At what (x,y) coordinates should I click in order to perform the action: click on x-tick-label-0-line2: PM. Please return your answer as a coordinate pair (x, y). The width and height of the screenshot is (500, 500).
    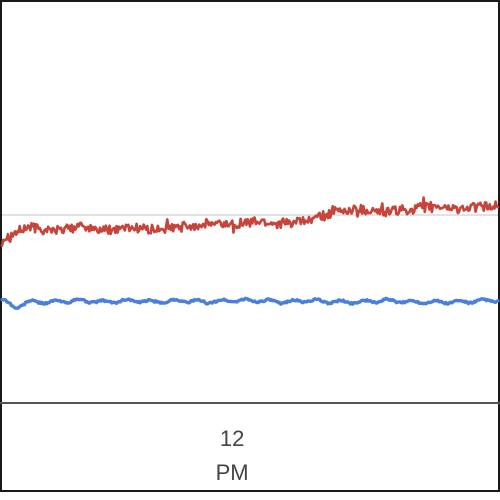
    Looking at the image, I should click on (232, 472).